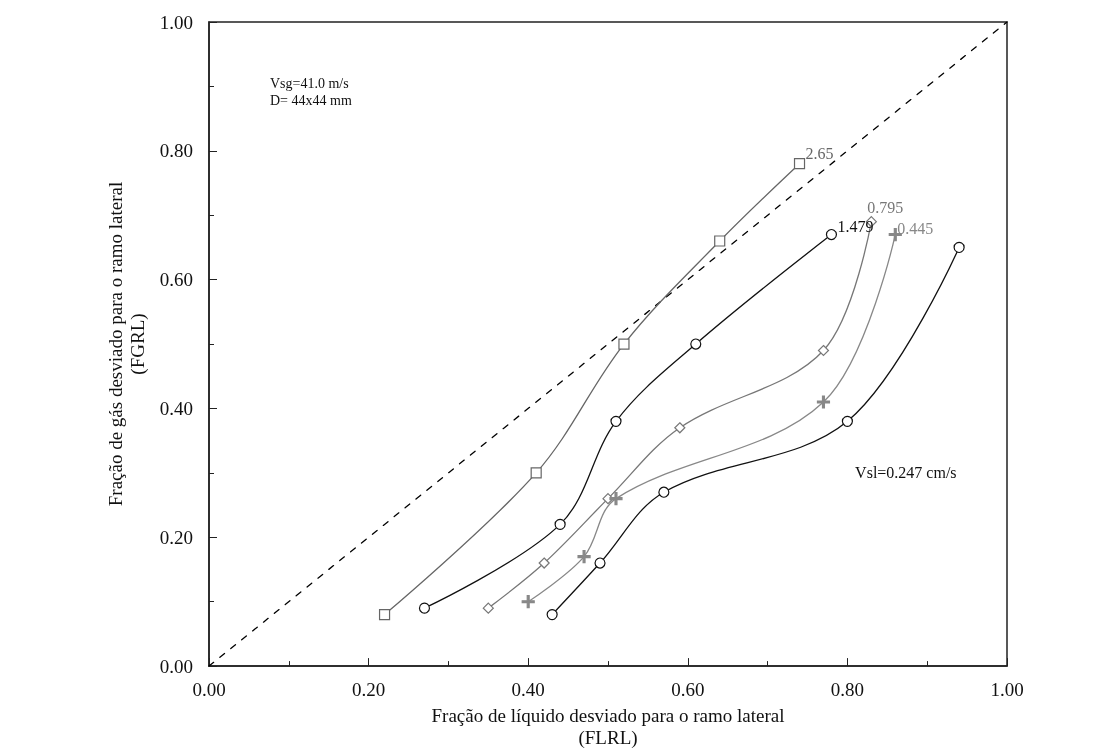 The width and height of the screenshot is (1100, 753). I want to click on x-tick-label: 0.60, so click(688, 690).